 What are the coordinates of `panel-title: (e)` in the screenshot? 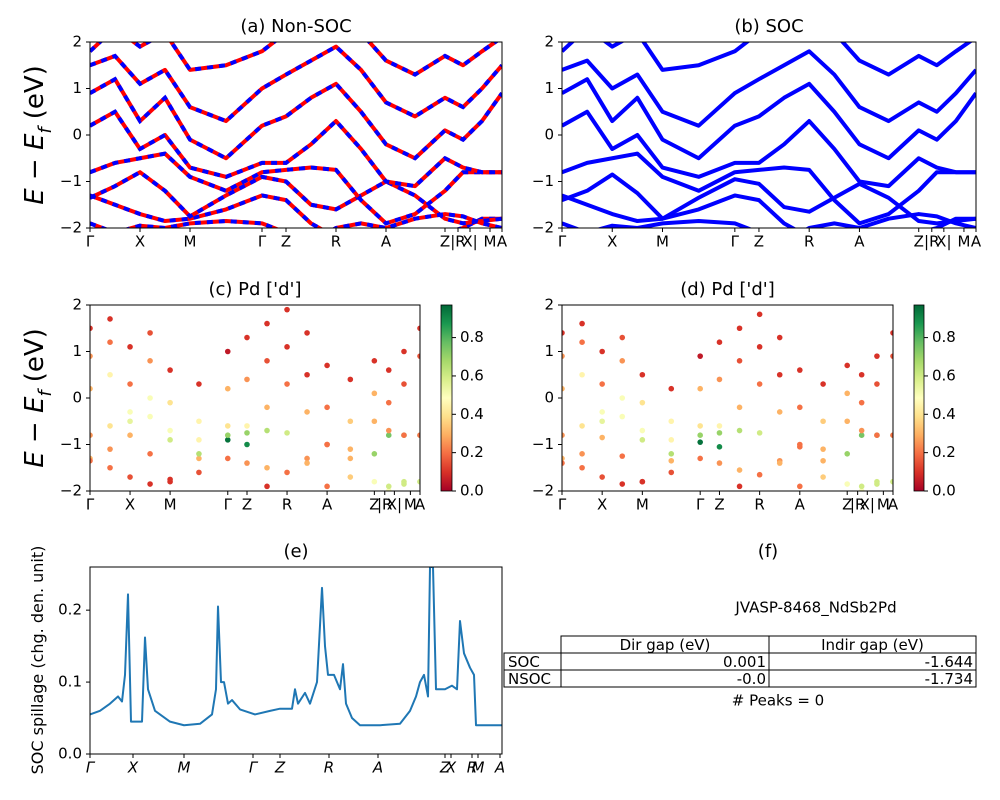 It's located at (295, 551).